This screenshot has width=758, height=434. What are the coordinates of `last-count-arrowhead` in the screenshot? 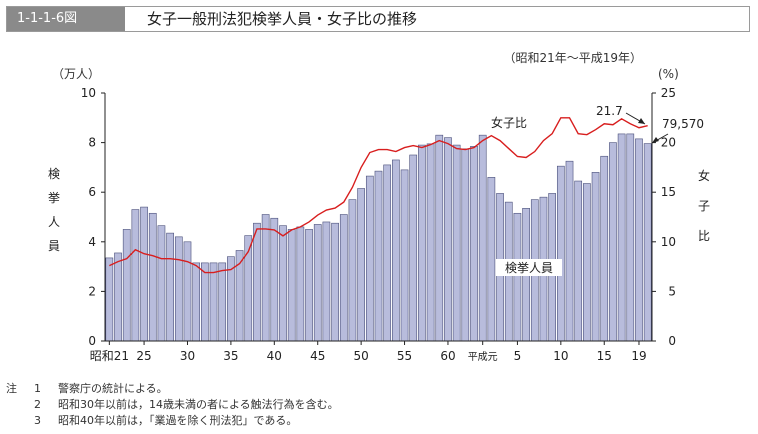 It's located at (655, 140).